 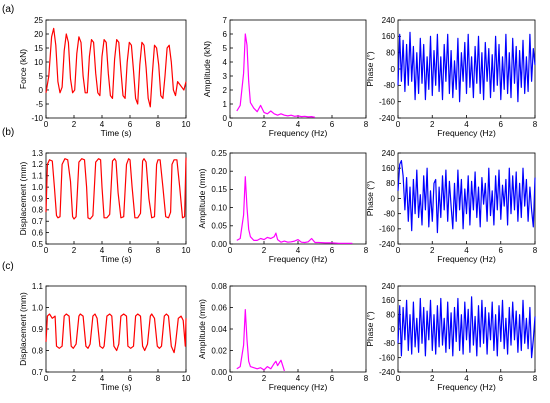 What do you see at coordinates (38, 232) in the screenshot?
I see `y-tick-label: 0.6` at bounding box center [38, 232].